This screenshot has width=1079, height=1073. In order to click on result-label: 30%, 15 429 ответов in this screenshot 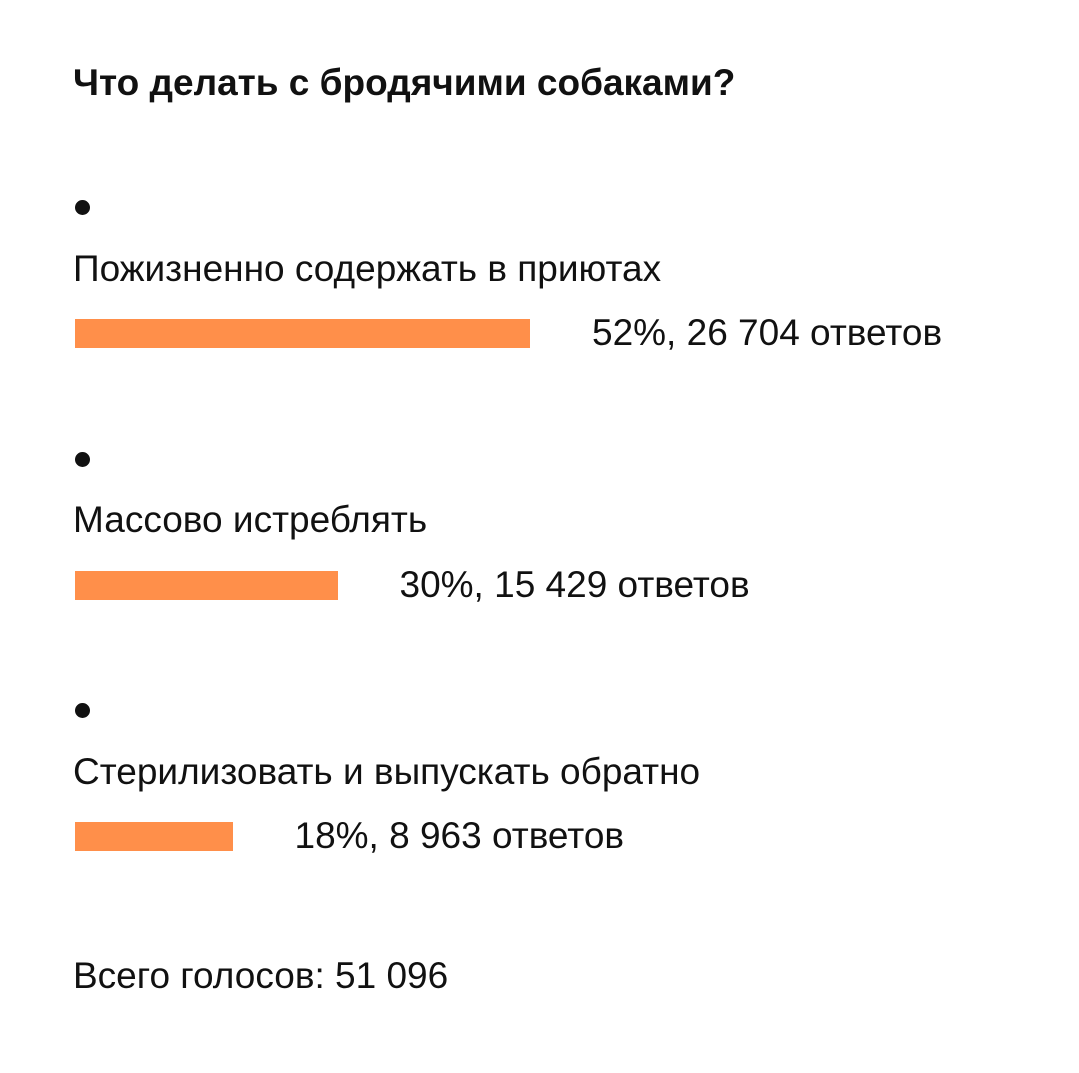, I will do `click(574, 584)`.